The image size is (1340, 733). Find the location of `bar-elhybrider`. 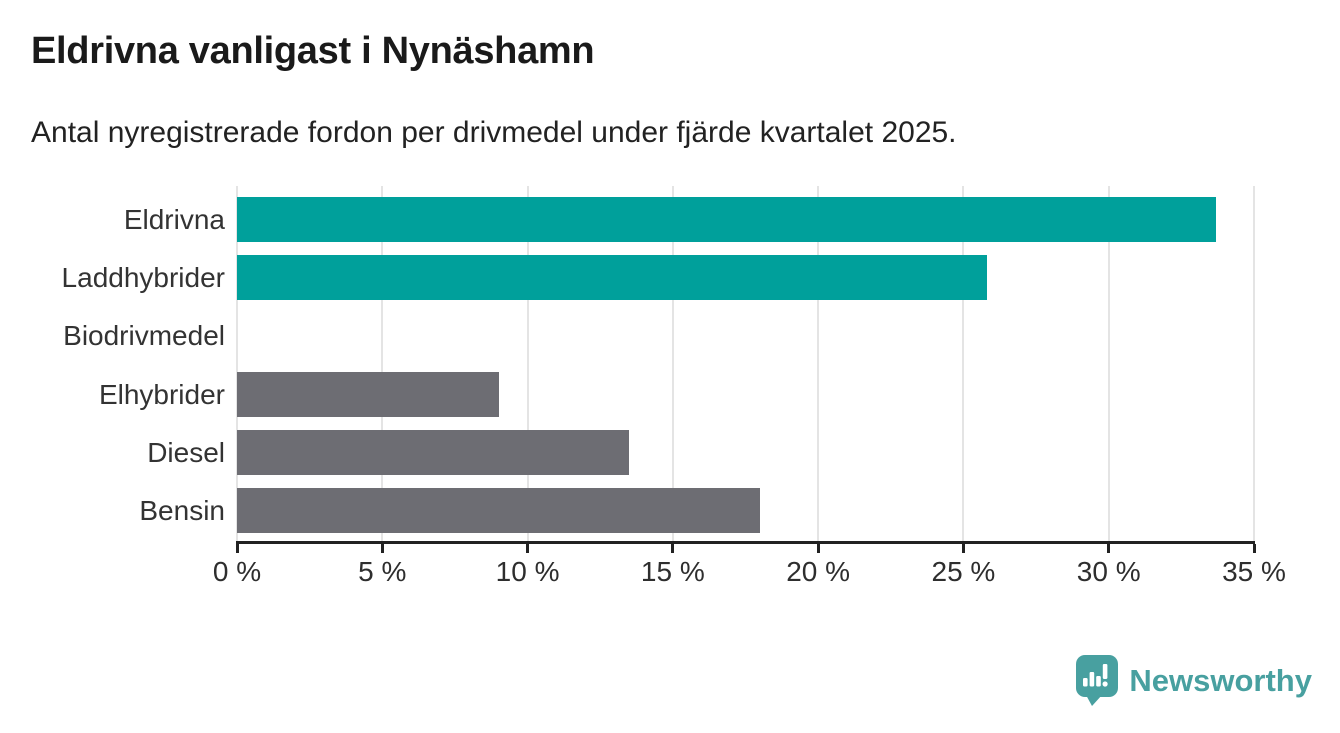

bar-elhybrider is located at coordinates (368, 394).